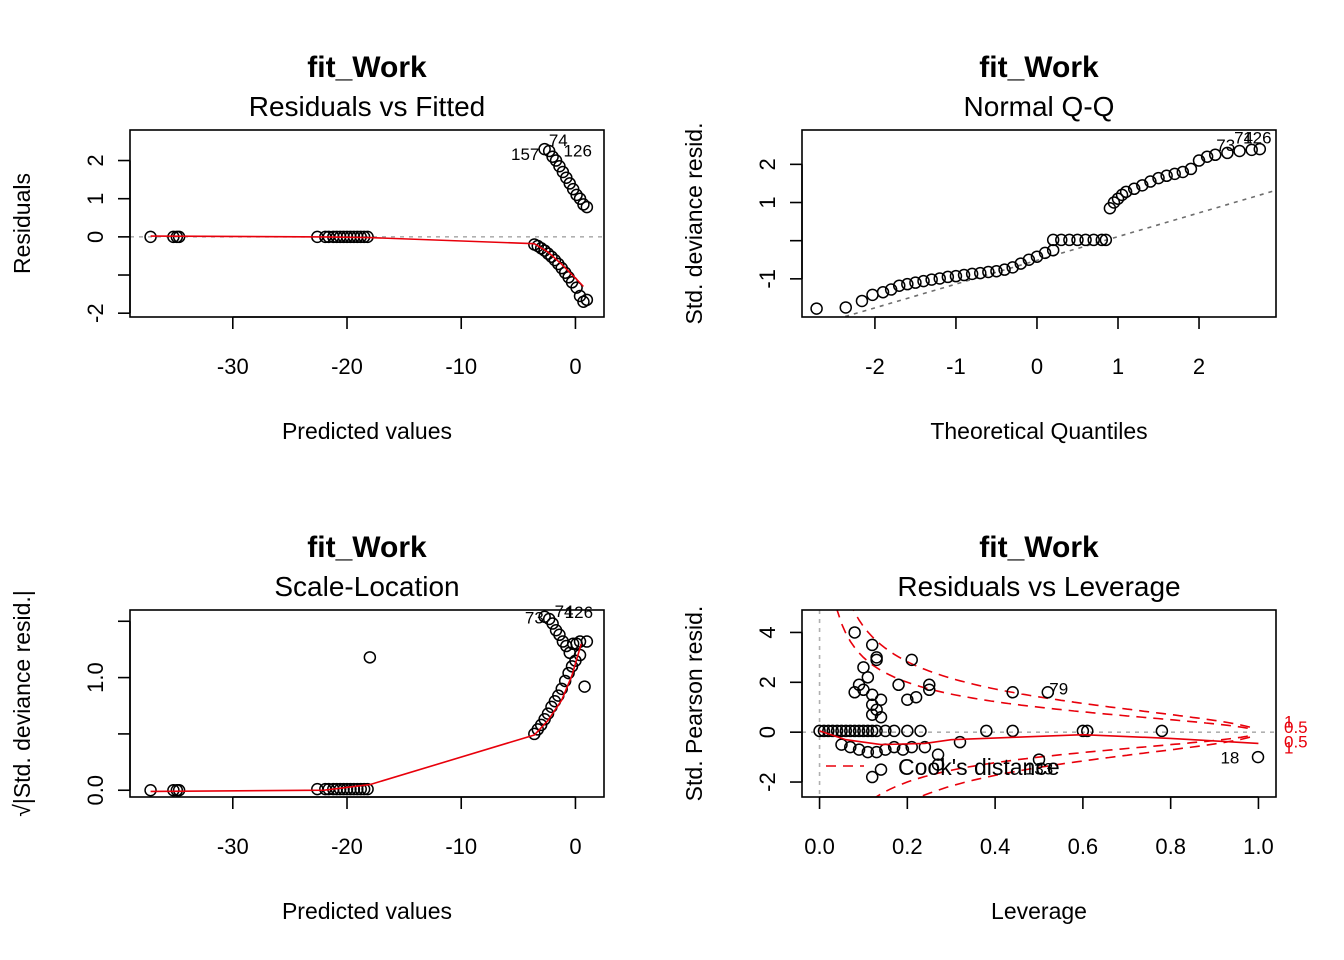  What do you see at coordinates (558, 140) in the screenshot?
I see `point-id-label: 74` at bounding box center [558, 140].